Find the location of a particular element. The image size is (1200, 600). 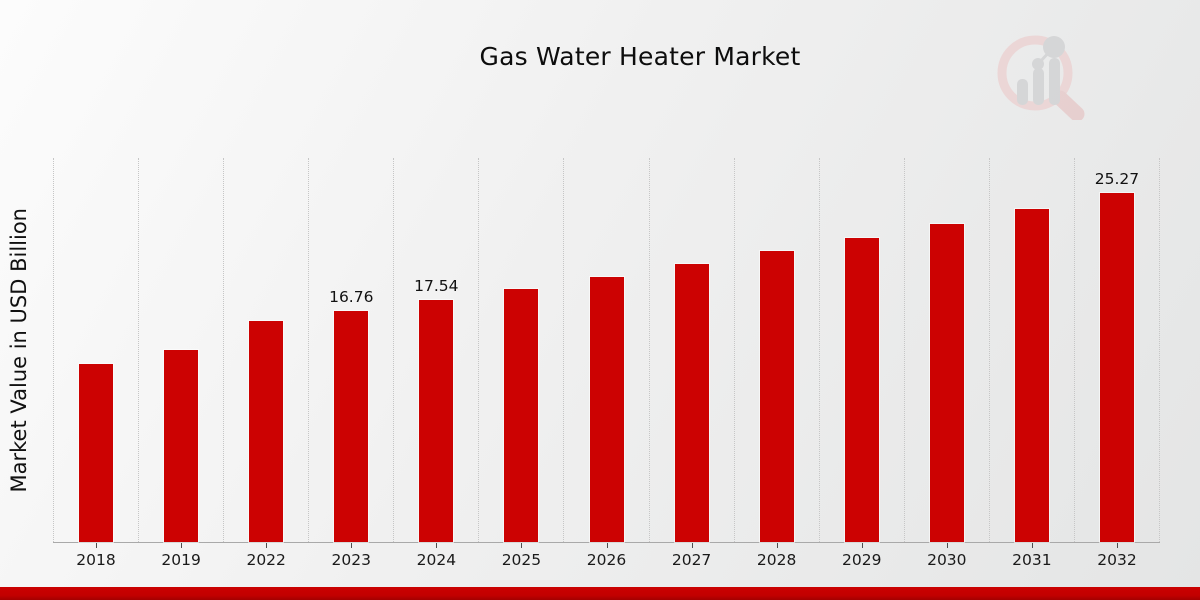

bar-2024 is located at coordinates (436, 421).